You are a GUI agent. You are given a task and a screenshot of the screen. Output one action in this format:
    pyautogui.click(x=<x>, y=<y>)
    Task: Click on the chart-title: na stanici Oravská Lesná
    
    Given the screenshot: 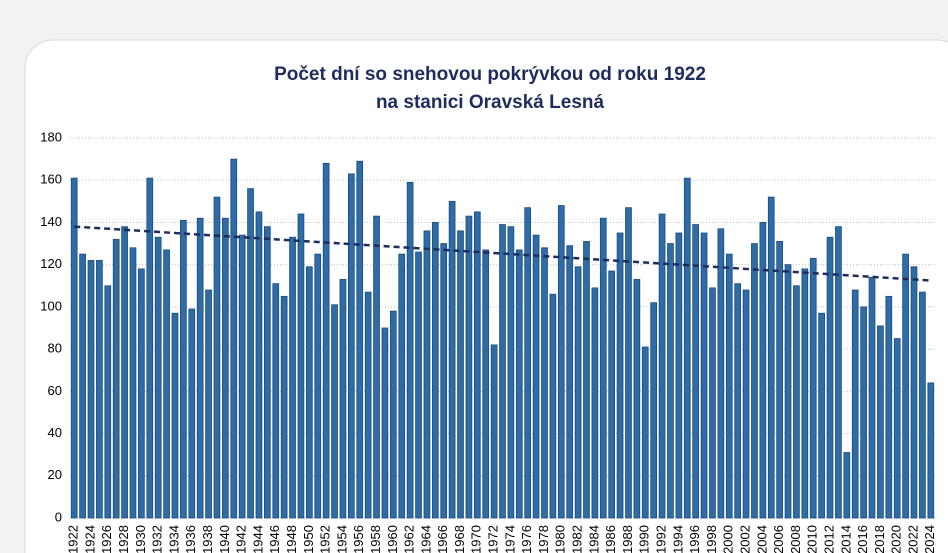 What is the action you would take?
    pyautogui.click(x=490, y=102)
    